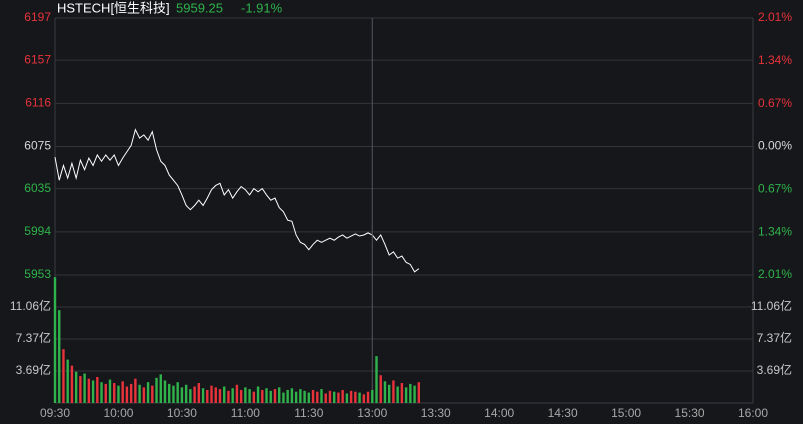  I want to click on y2-tick-label: 2.01%, so click(775, 17).